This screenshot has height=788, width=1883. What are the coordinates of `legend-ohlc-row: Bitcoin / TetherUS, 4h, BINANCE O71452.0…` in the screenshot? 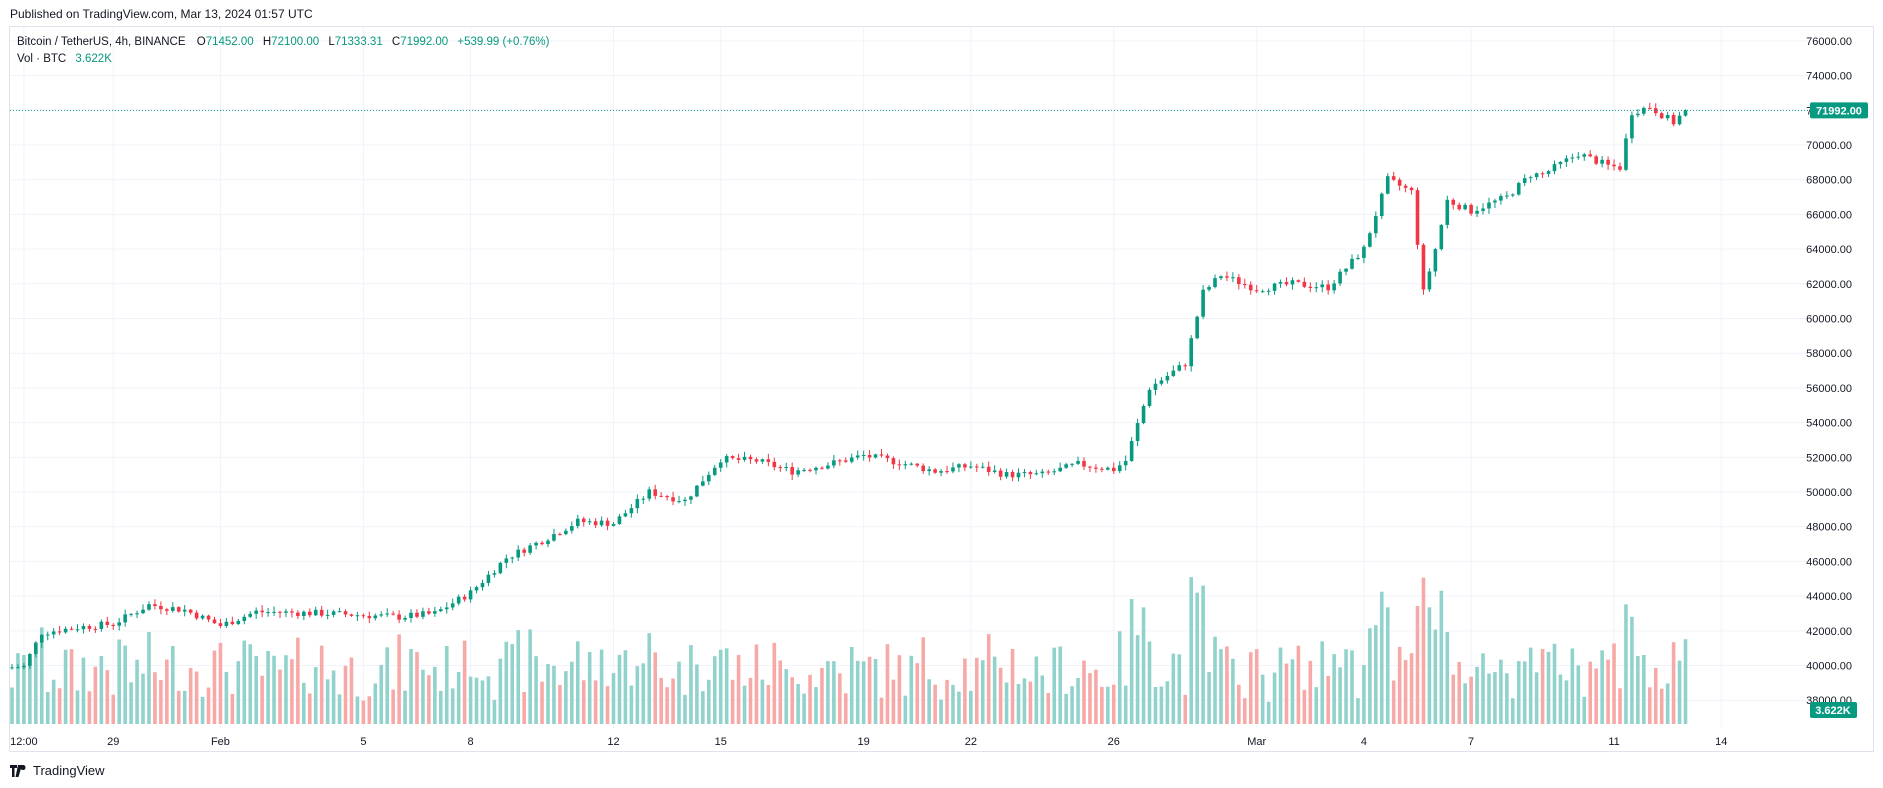 It's located at (283, 42).